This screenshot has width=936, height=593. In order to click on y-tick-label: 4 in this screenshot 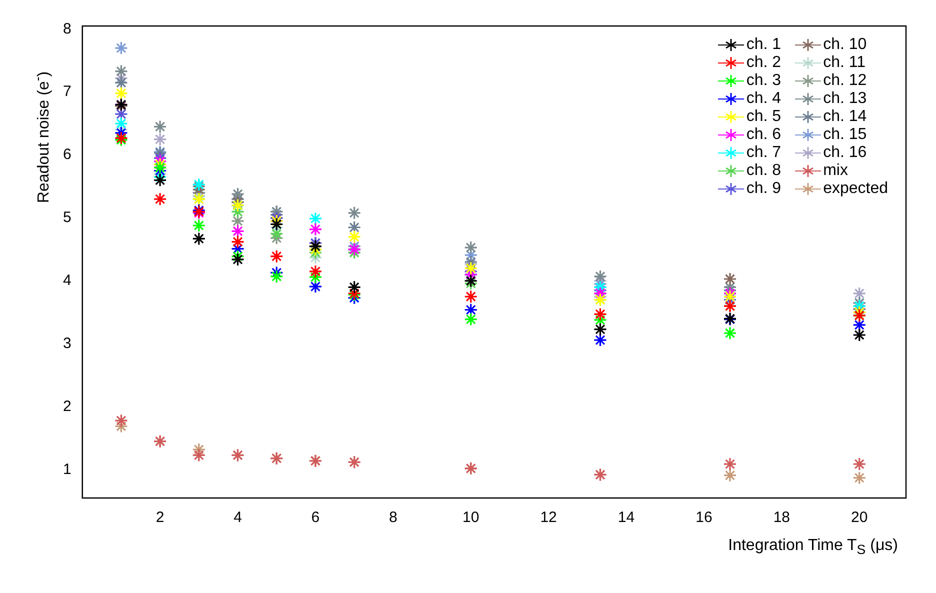, I will do `click(67, 281)`.